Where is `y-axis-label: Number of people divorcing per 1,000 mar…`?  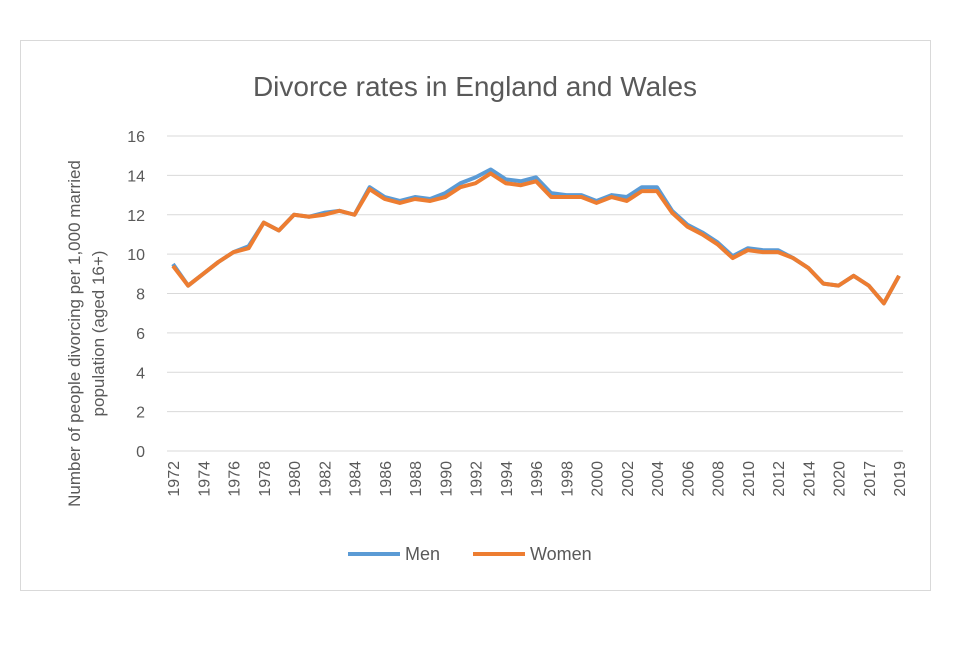 y-axis-label: Number of people divorcing per 1,000 mar… is located at coordinates (86, 333).